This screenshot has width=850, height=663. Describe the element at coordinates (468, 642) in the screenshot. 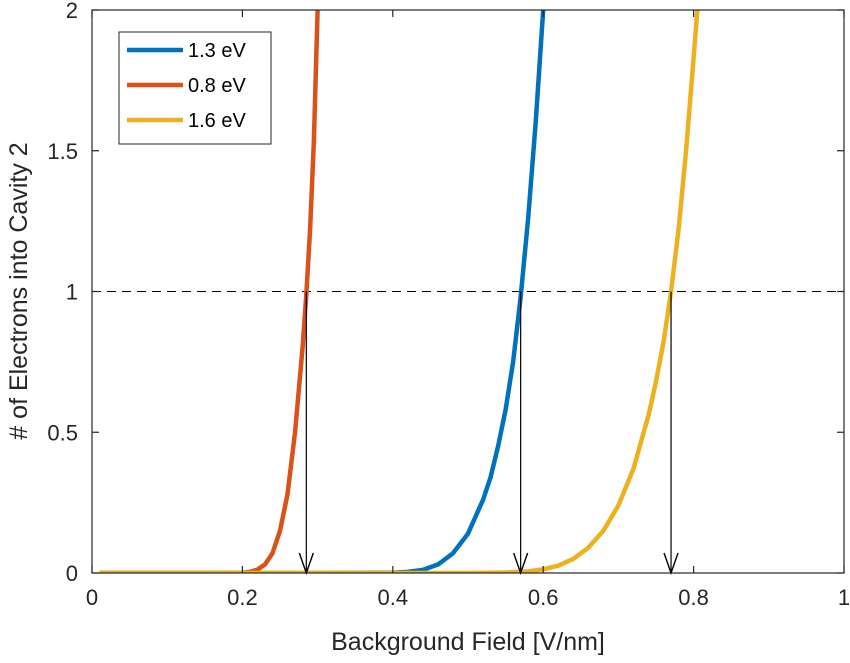

I see `x-axis-label: Background Field [V/nm]` at that location.